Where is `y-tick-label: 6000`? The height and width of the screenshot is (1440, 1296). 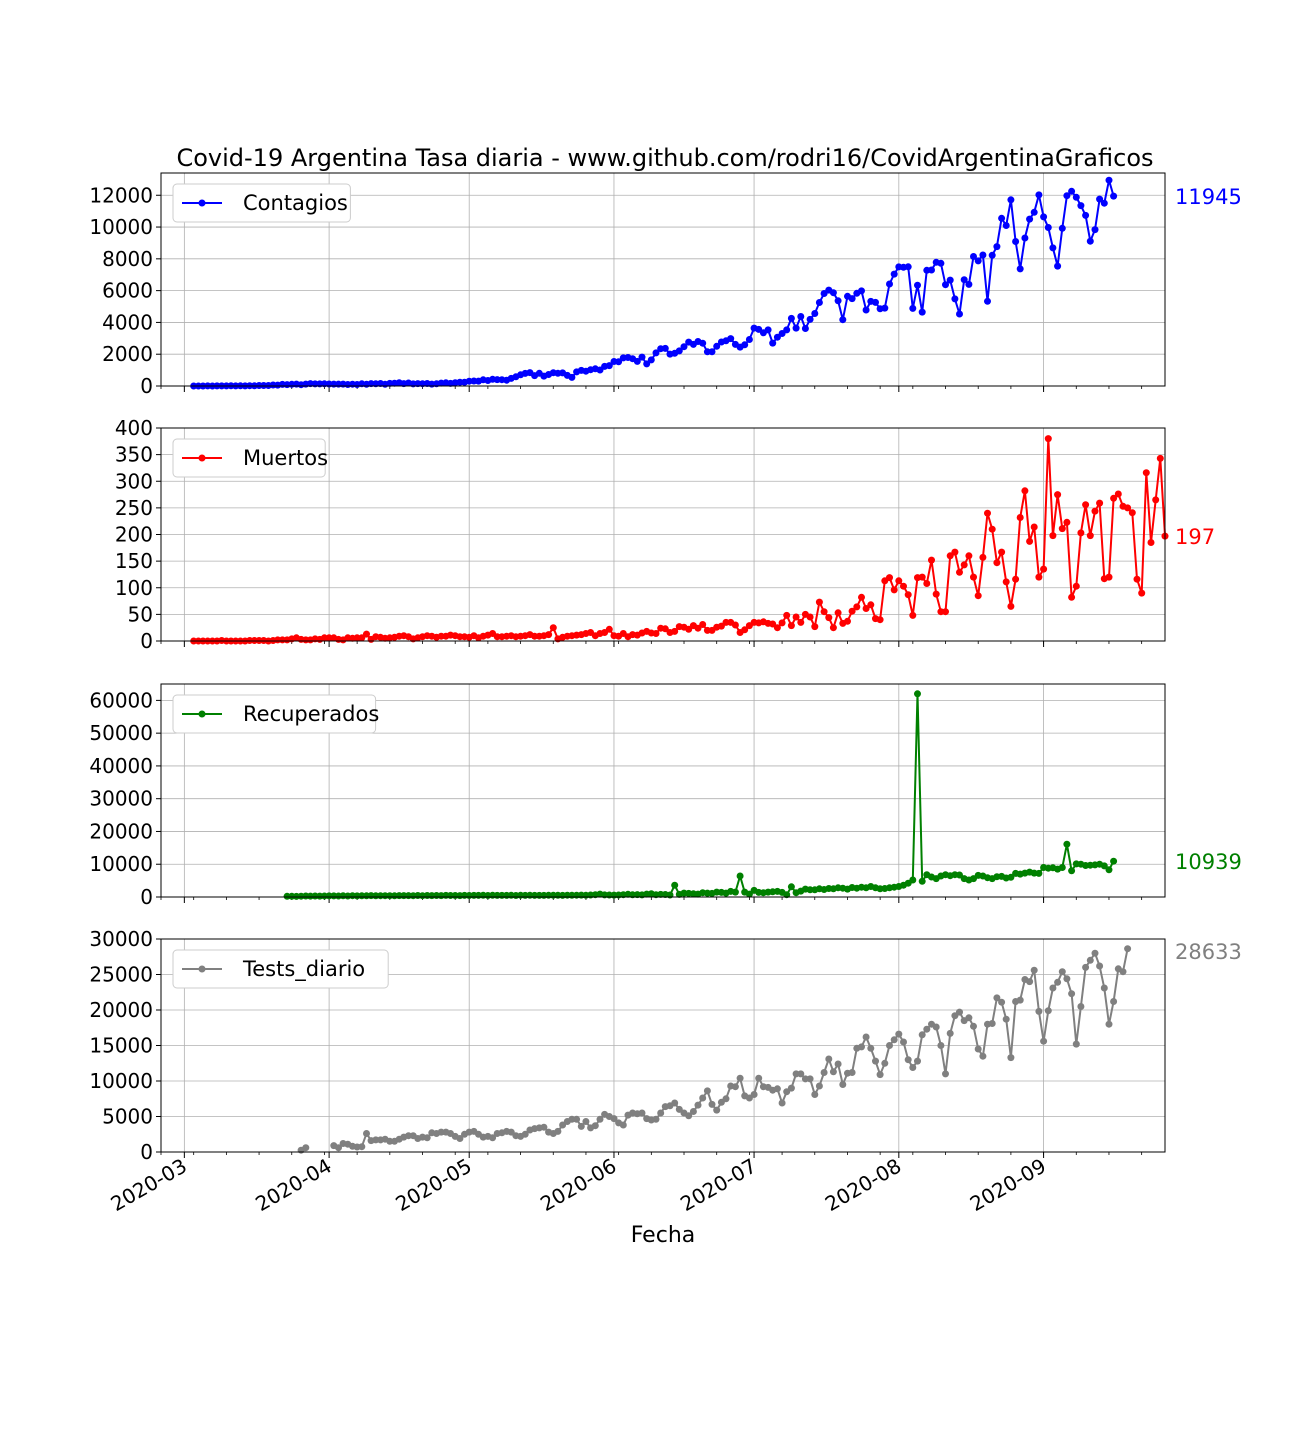
y-tick-label: 6000 is located at coordinates (127, 291).